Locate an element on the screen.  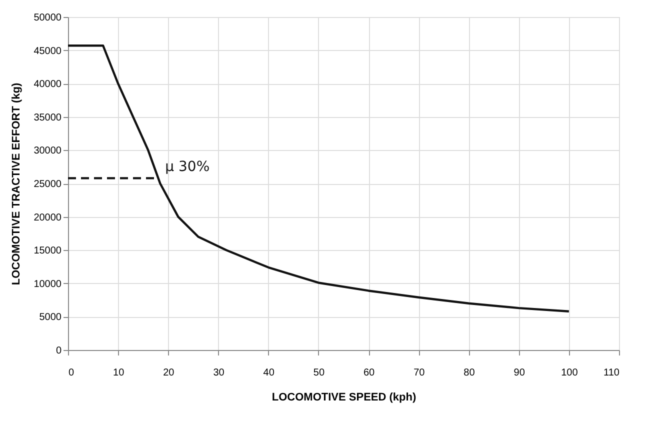
y-tick-label: 0 is located at coordinates (59, 351).